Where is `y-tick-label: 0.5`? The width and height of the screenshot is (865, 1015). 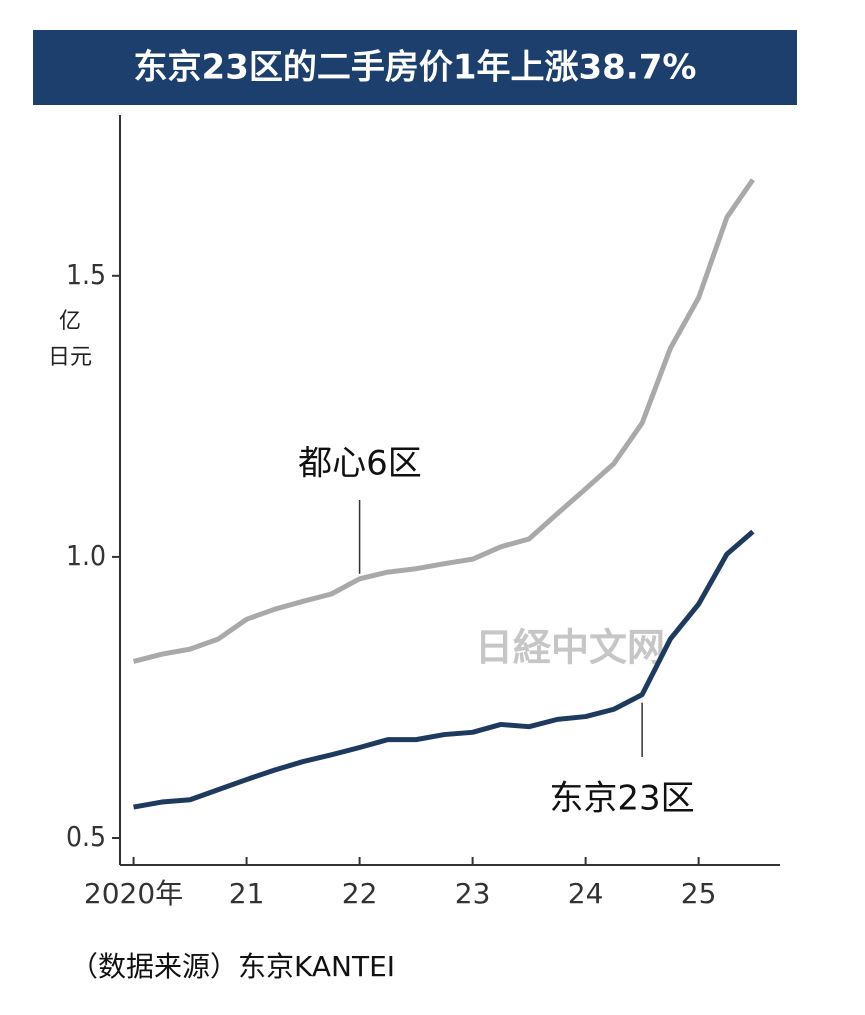 y-tick-label: 0.5 is located at coordinates (86, 836).